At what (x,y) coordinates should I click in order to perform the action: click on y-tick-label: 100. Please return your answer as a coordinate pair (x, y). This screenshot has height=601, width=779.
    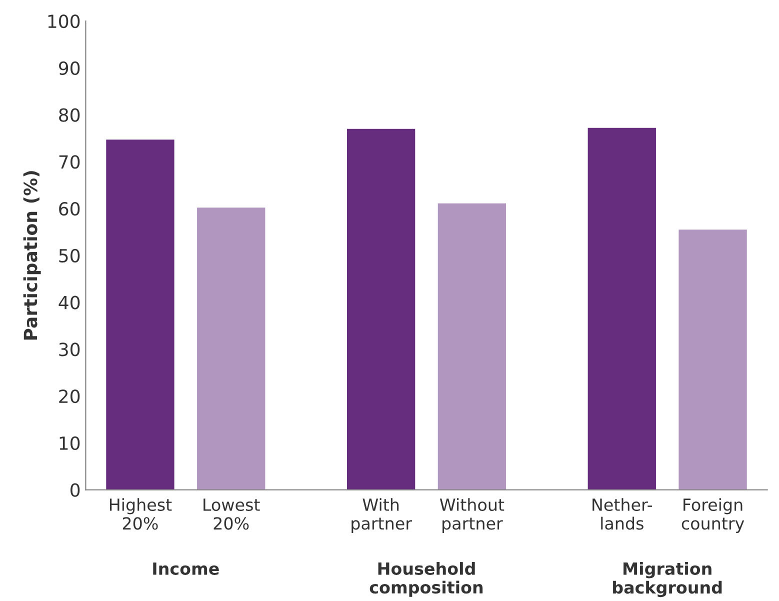
    Looking at the image, I should click on (64, 21).